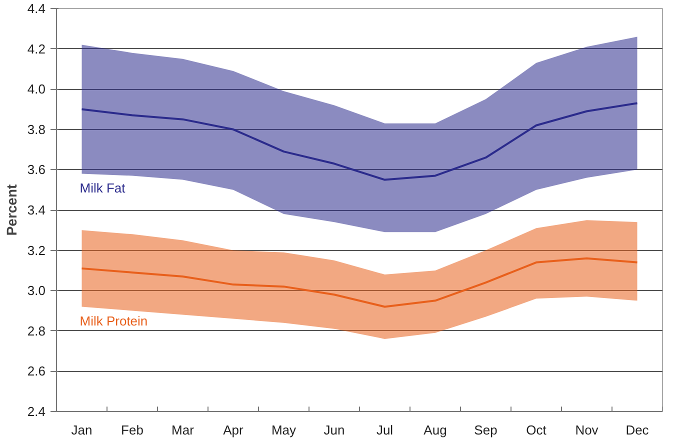  Describe the element at coordinates (36, 290) in the screenshot. I see `y-tick-label: 3.0` at that location.